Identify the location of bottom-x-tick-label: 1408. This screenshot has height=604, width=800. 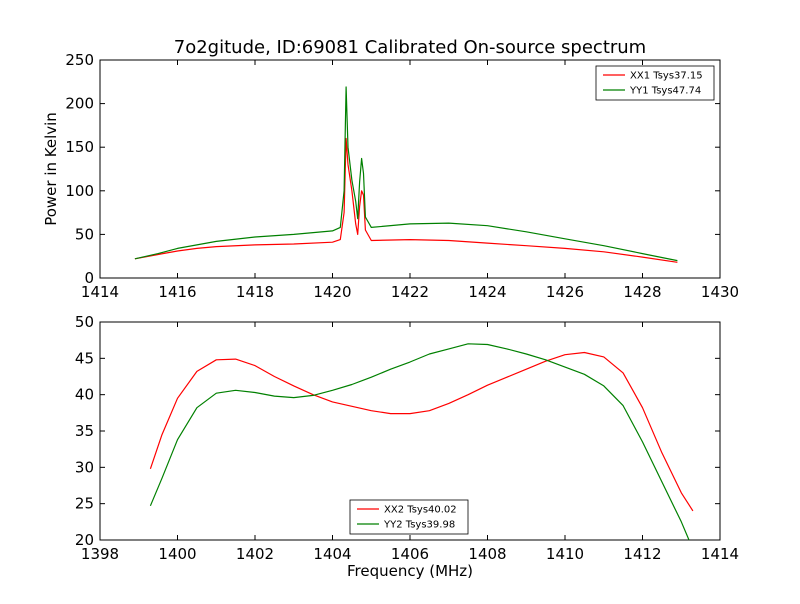
(487, 554).